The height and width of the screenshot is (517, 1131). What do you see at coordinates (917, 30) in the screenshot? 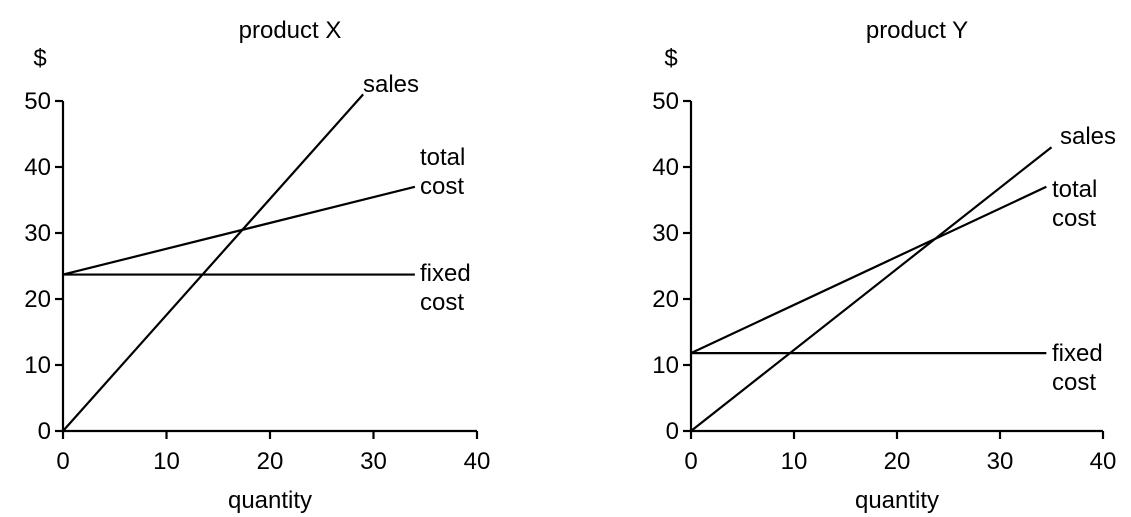
I see `chart-title: product Y` at bounding box center [917, 30].